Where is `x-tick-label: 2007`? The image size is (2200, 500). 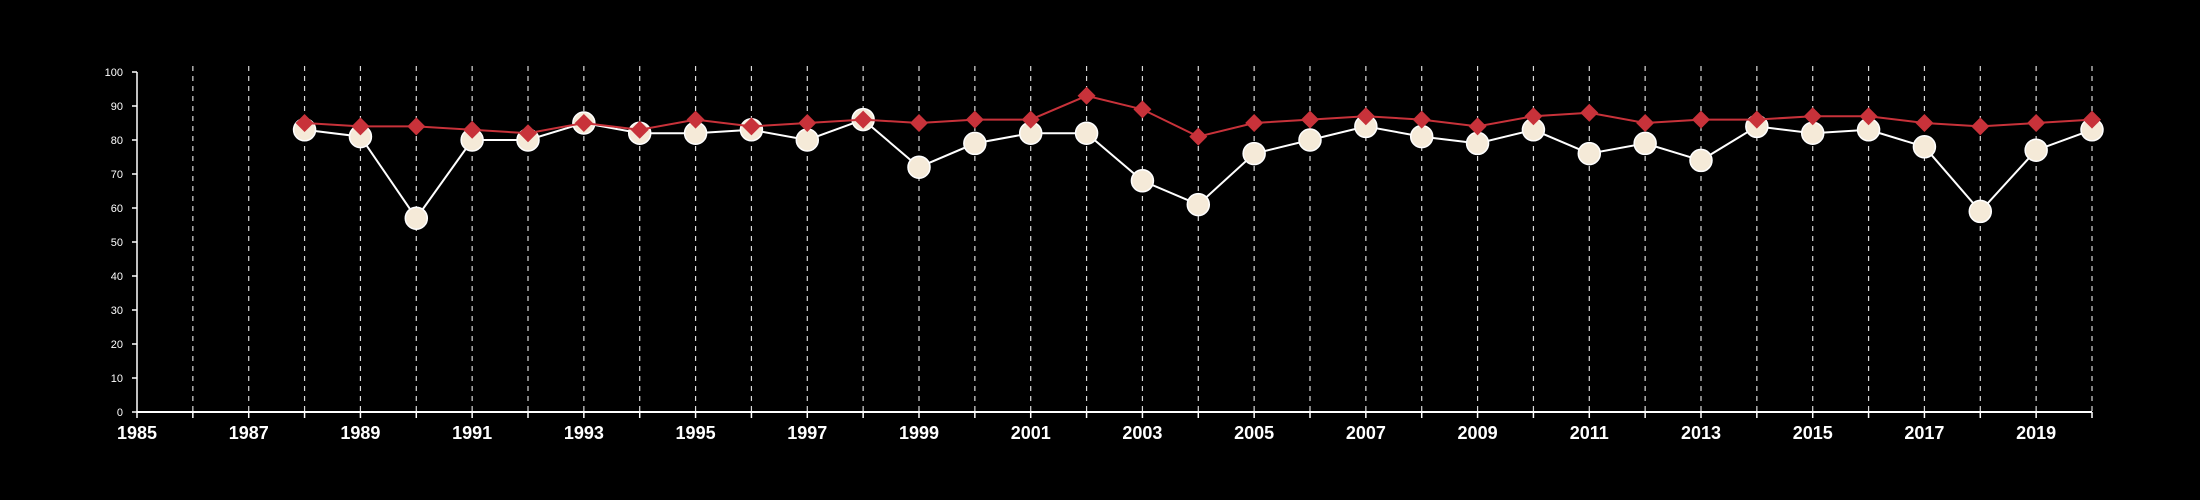
x-tick-label: 2007 is located at coordinates (1366, 433).